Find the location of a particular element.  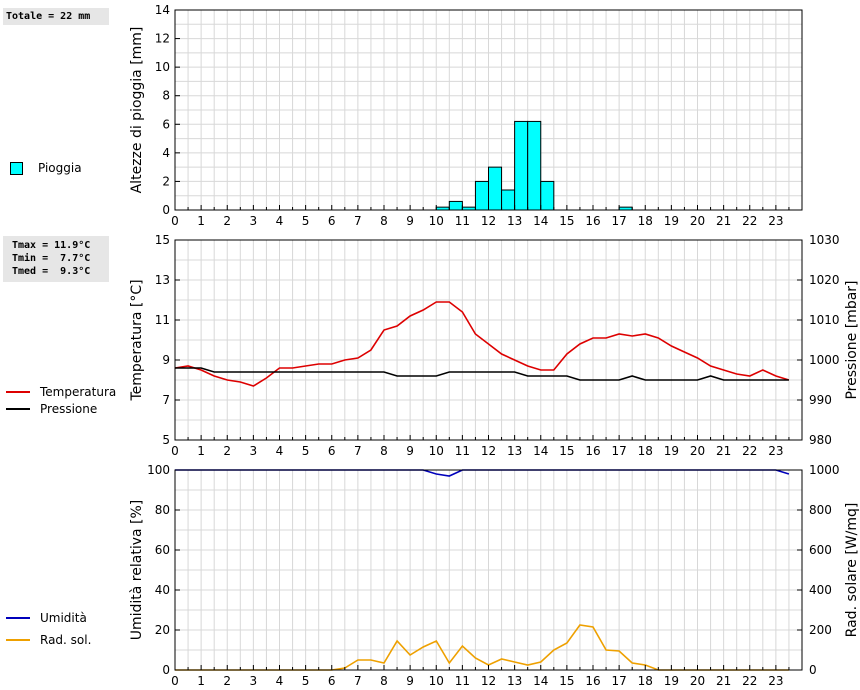

y-tick-label: 10 is located at coordinates (162, 67).